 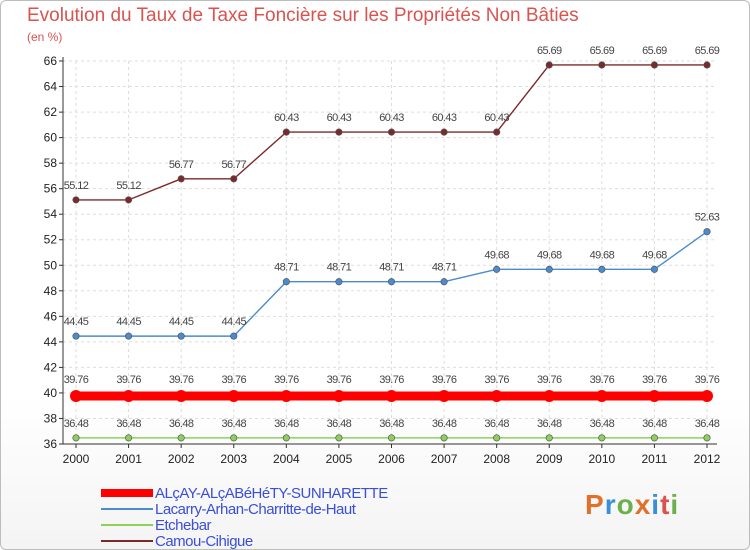 I want to click on y-tick-label: 62, so click(x=51, y=112).